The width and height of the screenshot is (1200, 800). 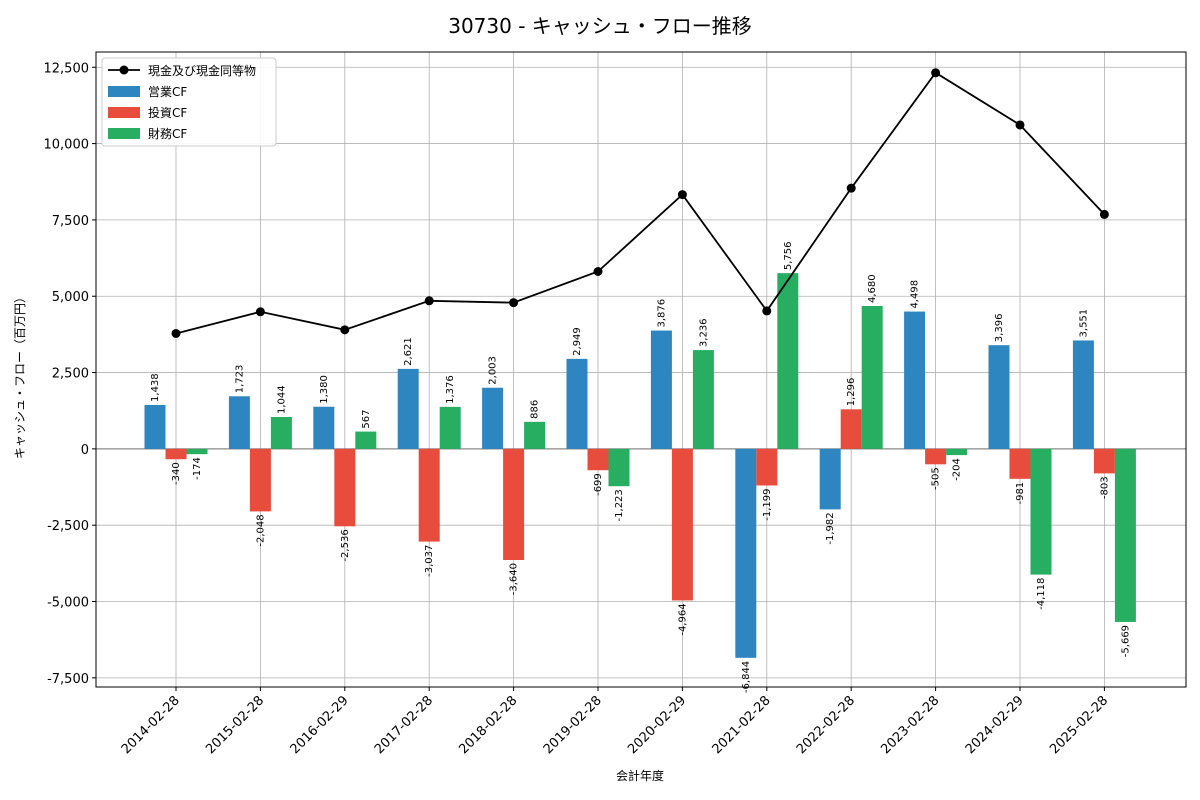 I want to click on bar-value-label: 567, so click(x=366, y=418).